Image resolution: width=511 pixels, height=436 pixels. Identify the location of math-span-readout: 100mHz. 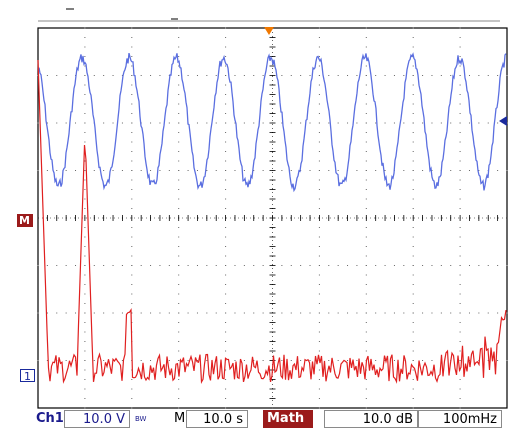
(460, 419).